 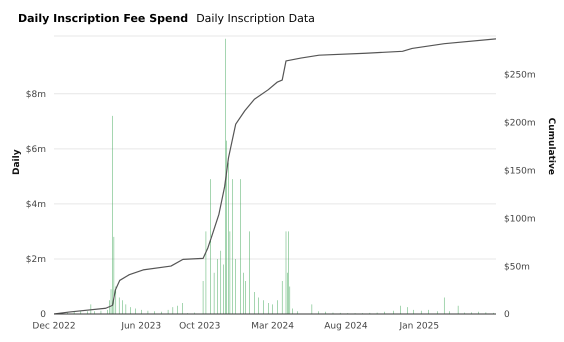 What do you see at coordinates (272, 326) in the screenshot?
I see `x-tick-label: Mar 2024` at bounding box center [272, 326].